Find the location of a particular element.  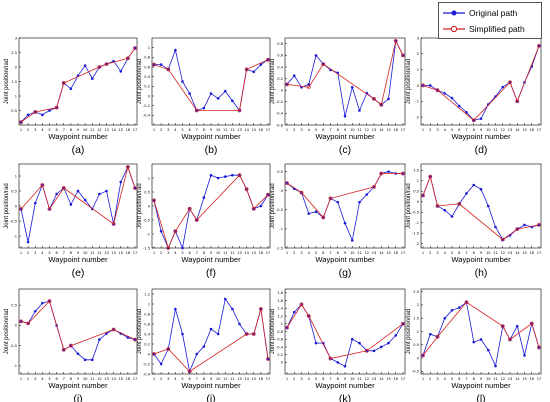

y-tick-label: -0.5 is located at coordinates (13, 346).